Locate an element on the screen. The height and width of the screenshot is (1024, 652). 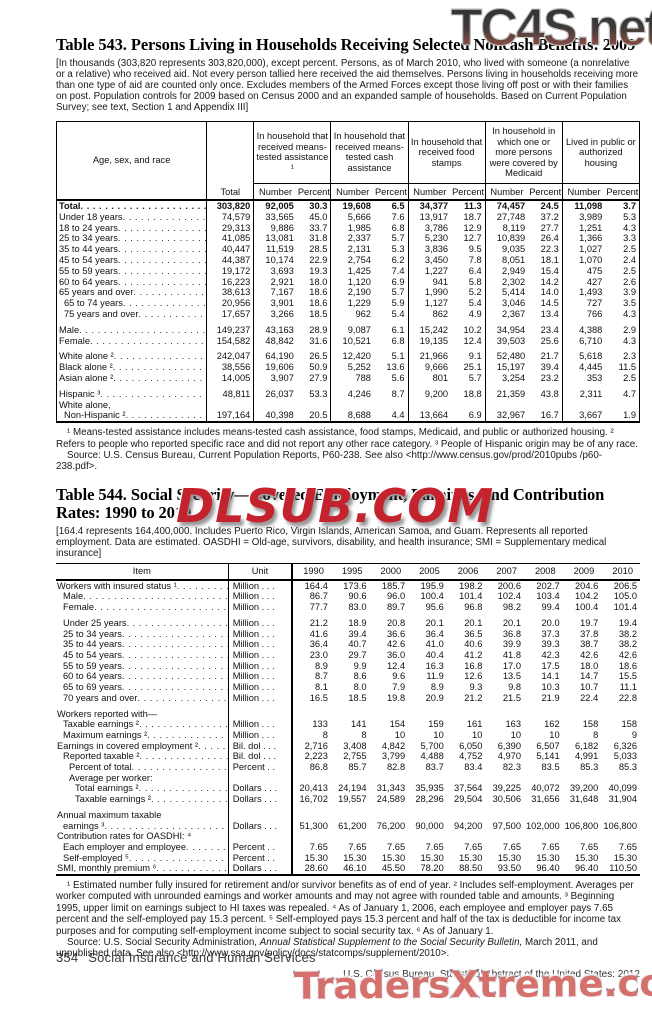
cell-value: 133 is located at coordinates (320, 724).